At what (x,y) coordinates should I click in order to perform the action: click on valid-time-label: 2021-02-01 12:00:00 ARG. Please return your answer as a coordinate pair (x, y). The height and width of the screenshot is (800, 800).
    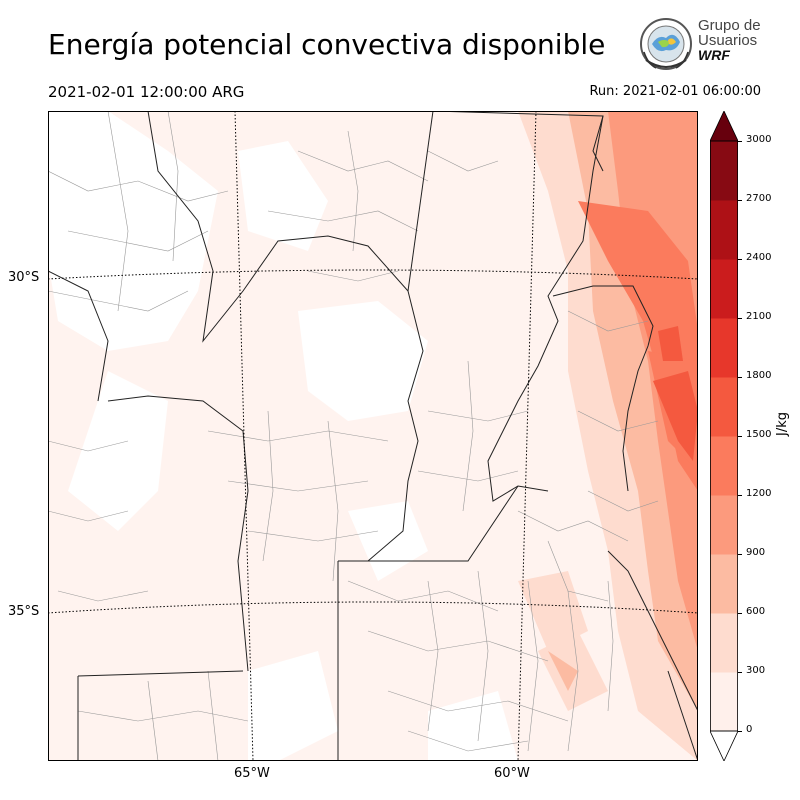
    Looking at the image, I should click on (146, 92).